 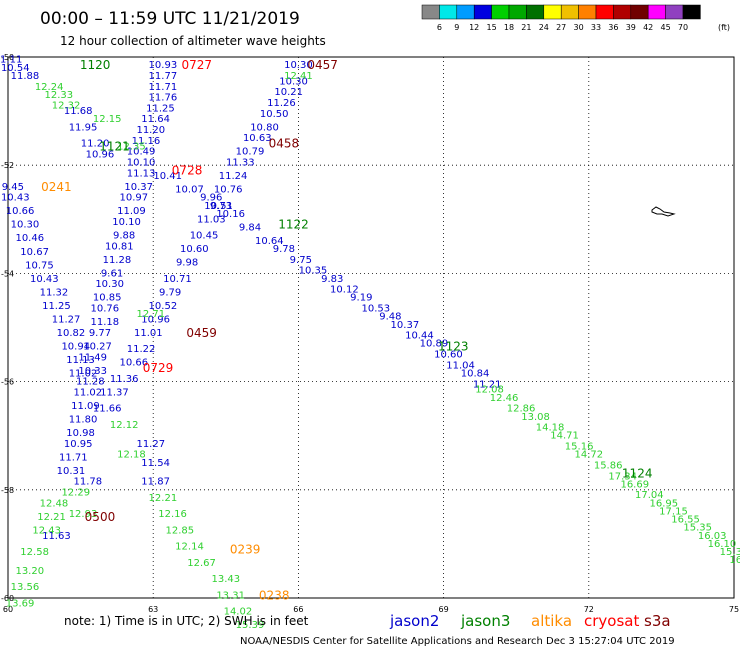 I want to click on wave-height-label: 13.56, so click(x=25, y=587).